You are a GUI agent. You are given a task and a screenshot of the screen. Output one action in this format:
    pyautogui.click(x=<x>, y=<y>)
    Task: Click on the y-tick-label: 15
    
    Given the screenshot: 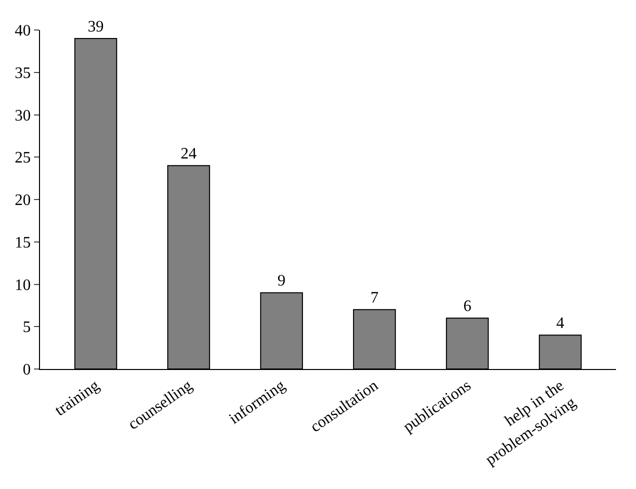 What is the action you would take?
    pyautogui.click(x=22, y=243)
    